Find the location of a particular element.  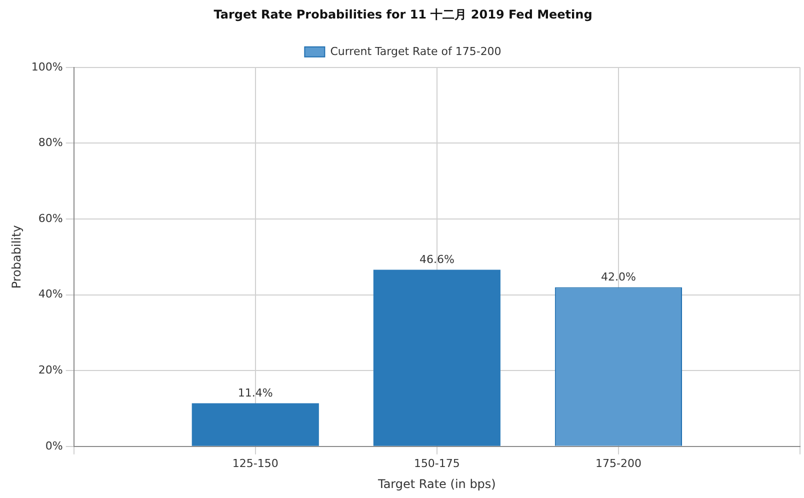

x-tick-label: 175-200 is located at coordinates (618, 463).